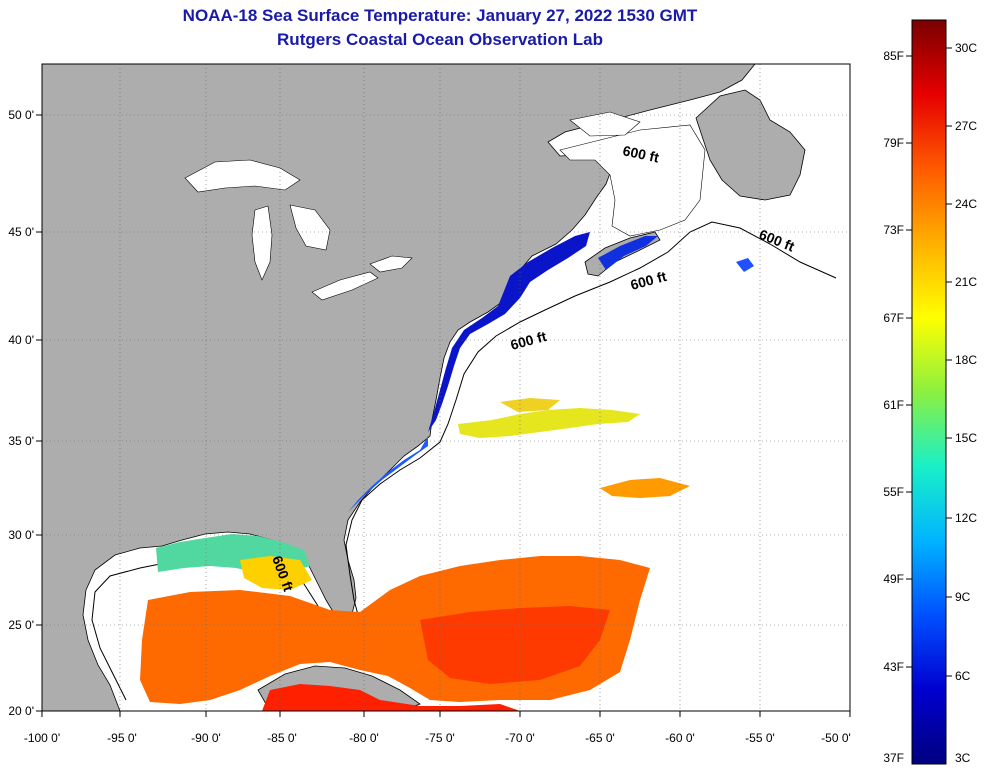  Describe the element at coordinates (893, 230) in the screenshot. I see `colorbar-f-label: 73F` at that location.